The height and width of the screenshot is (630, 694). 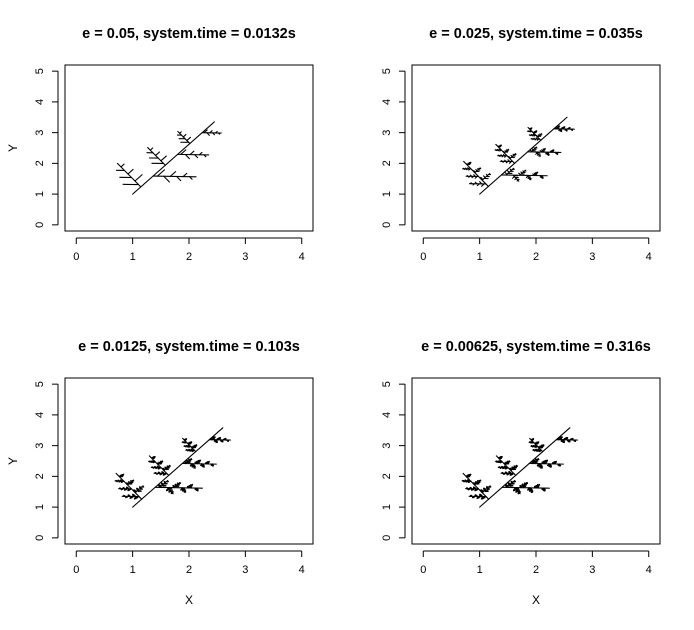 What do you see at coordinates (46, 148) in the screenshot?
I see `y-axis: 0 1 2 3 4 5` at bounding box center [46, 148].